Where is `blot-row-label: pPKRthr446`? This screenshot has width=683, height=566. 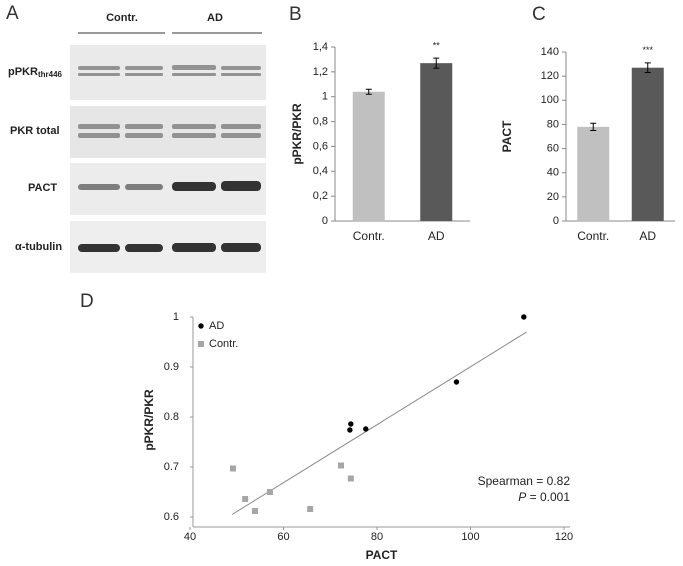
blot-row-label: pPKRthr446 is located at coordinates (35, 72).